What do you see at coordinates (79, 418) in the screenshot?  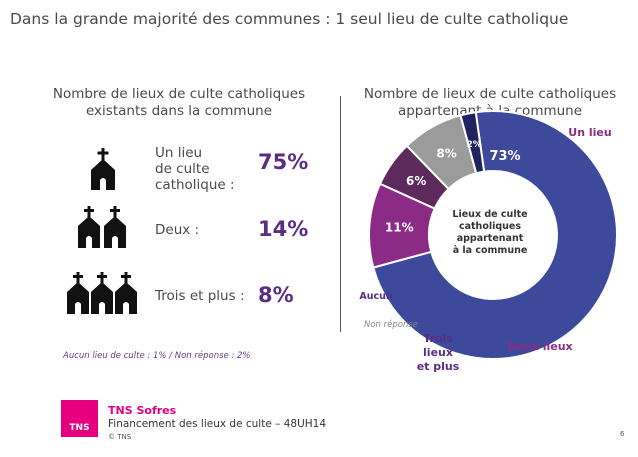 I see `tns-logo: TNS` at bounding box center [79, 418].